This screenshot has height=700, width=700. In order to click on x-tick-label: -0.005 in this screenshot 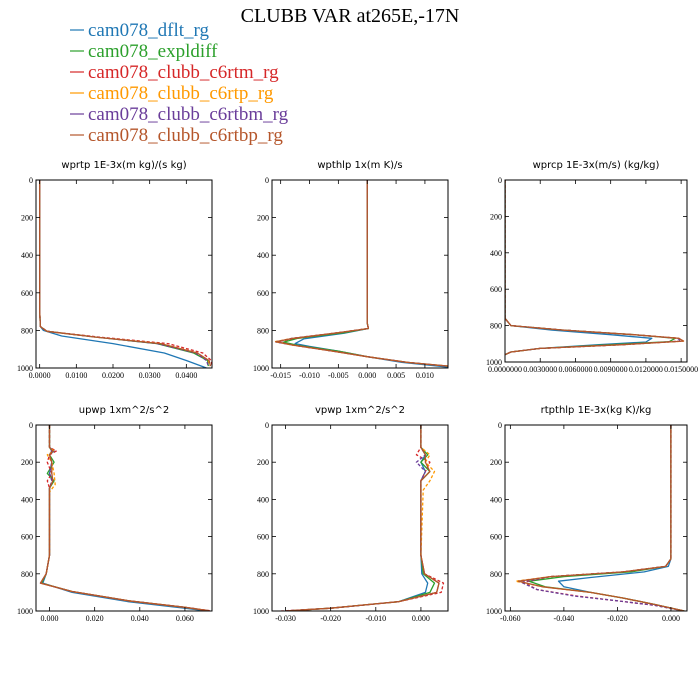, I will do `click(338, 375)`.